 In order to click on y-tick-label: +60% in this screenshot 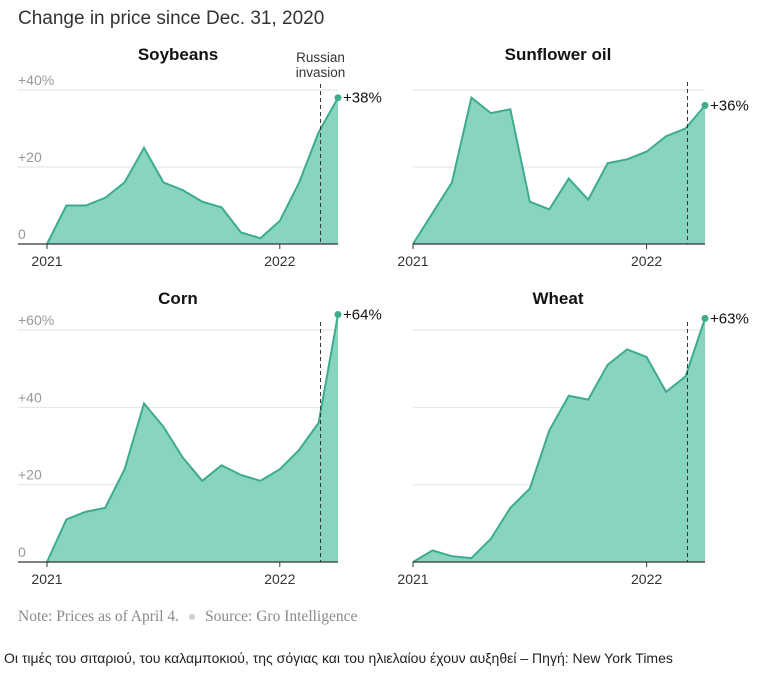, I will do `click(36, 320)`.